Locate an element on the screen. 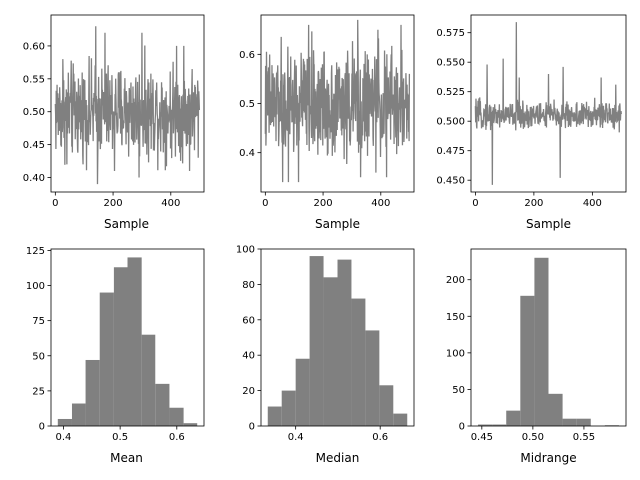  y-tick-label: 125 is located at coordinates (35, 251).